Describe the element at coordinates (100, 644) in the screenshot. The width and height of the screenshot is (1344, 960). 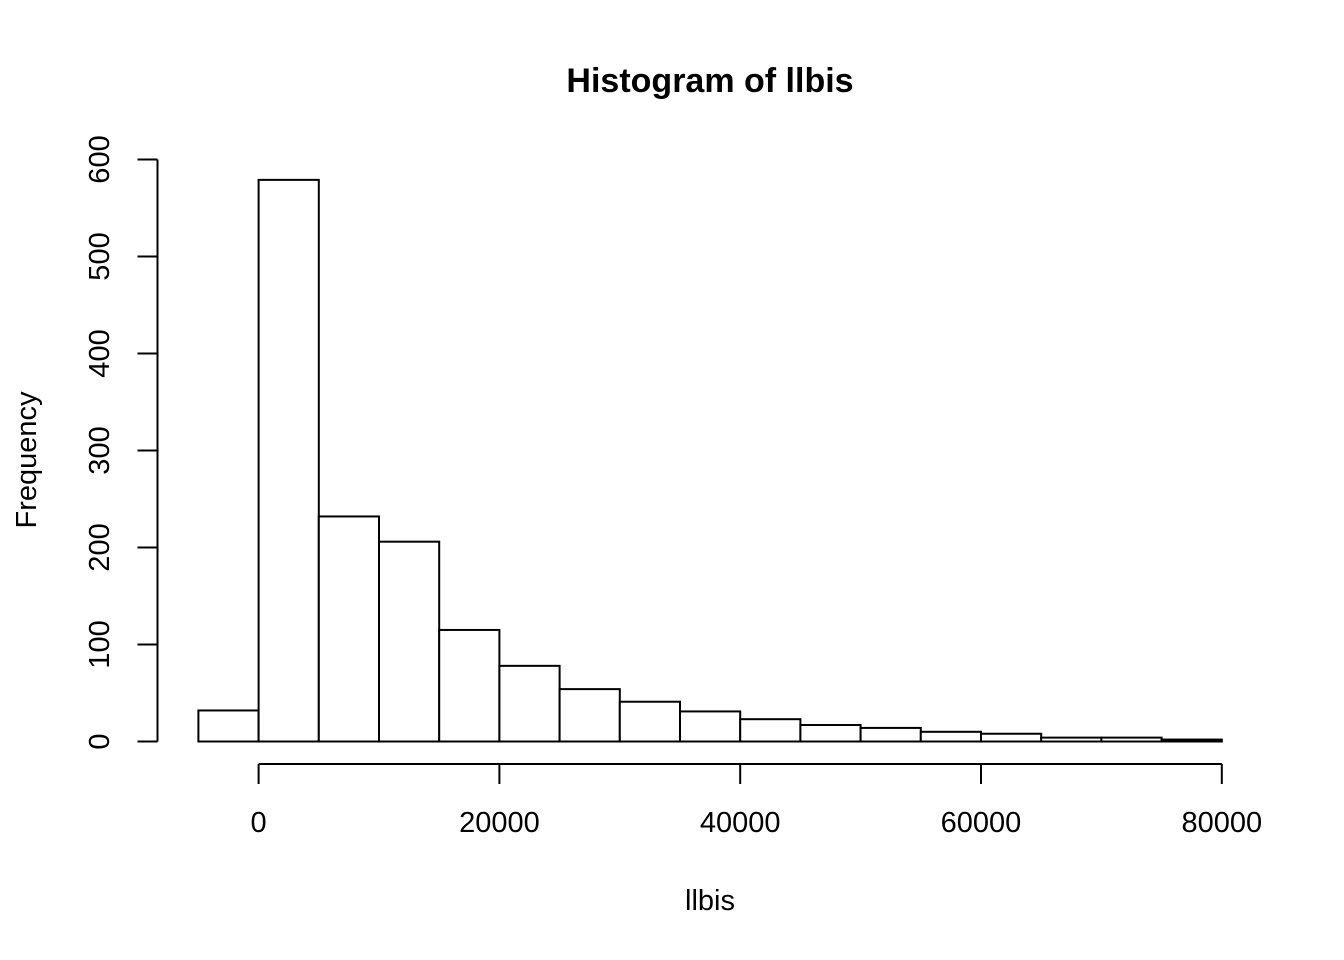
I see `y-tick-label: 100` at that location.